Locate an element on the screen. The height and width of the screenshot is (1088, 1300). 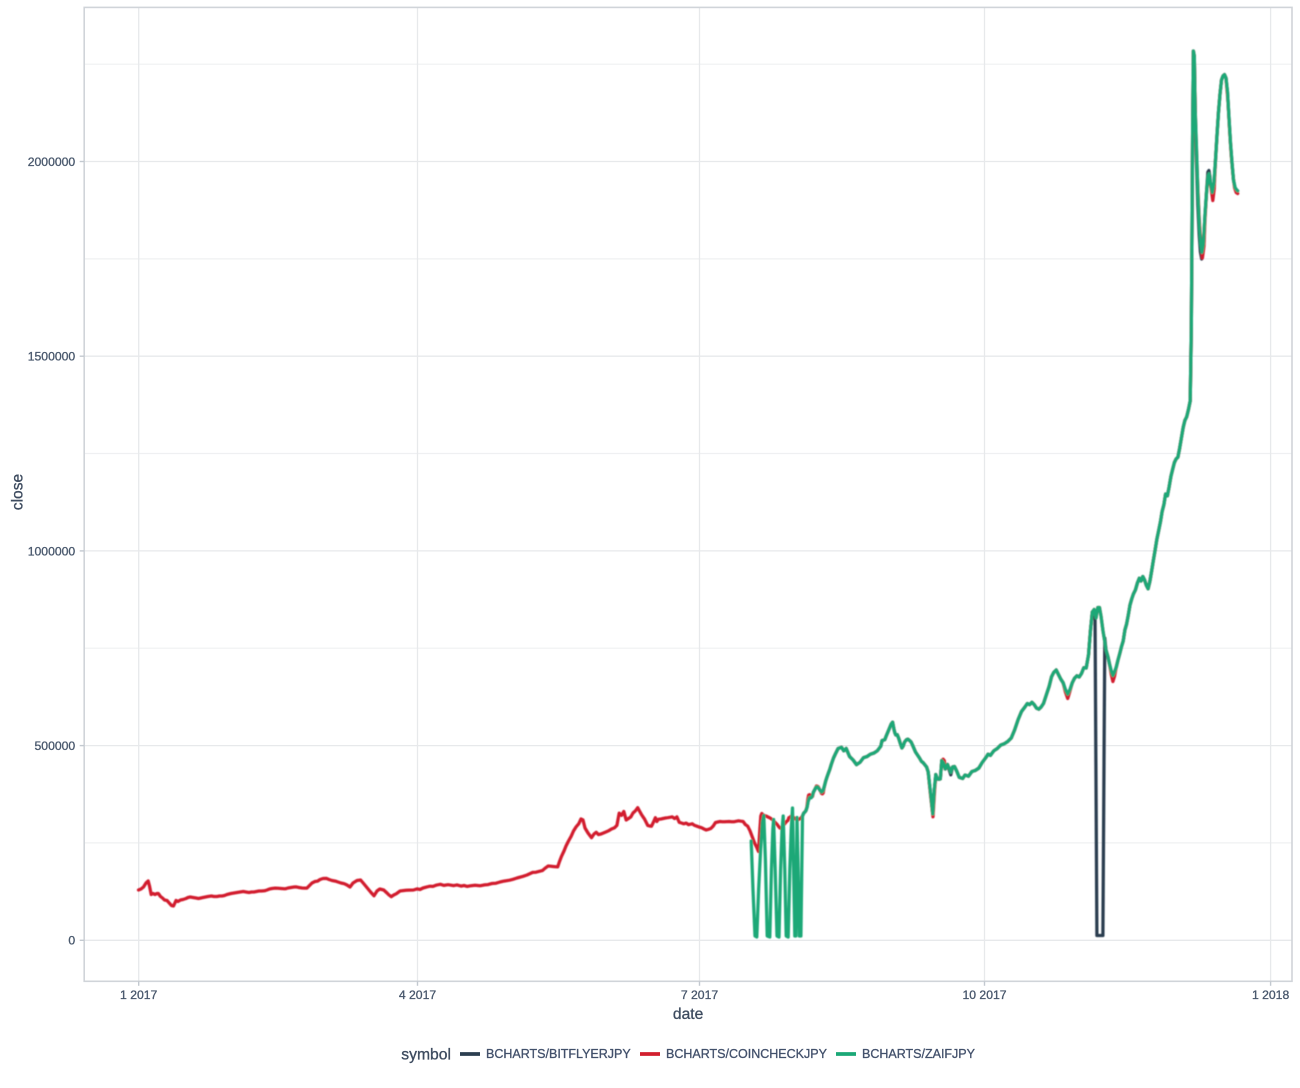
svg-text: symbol is located at coordinates (426, 1055).